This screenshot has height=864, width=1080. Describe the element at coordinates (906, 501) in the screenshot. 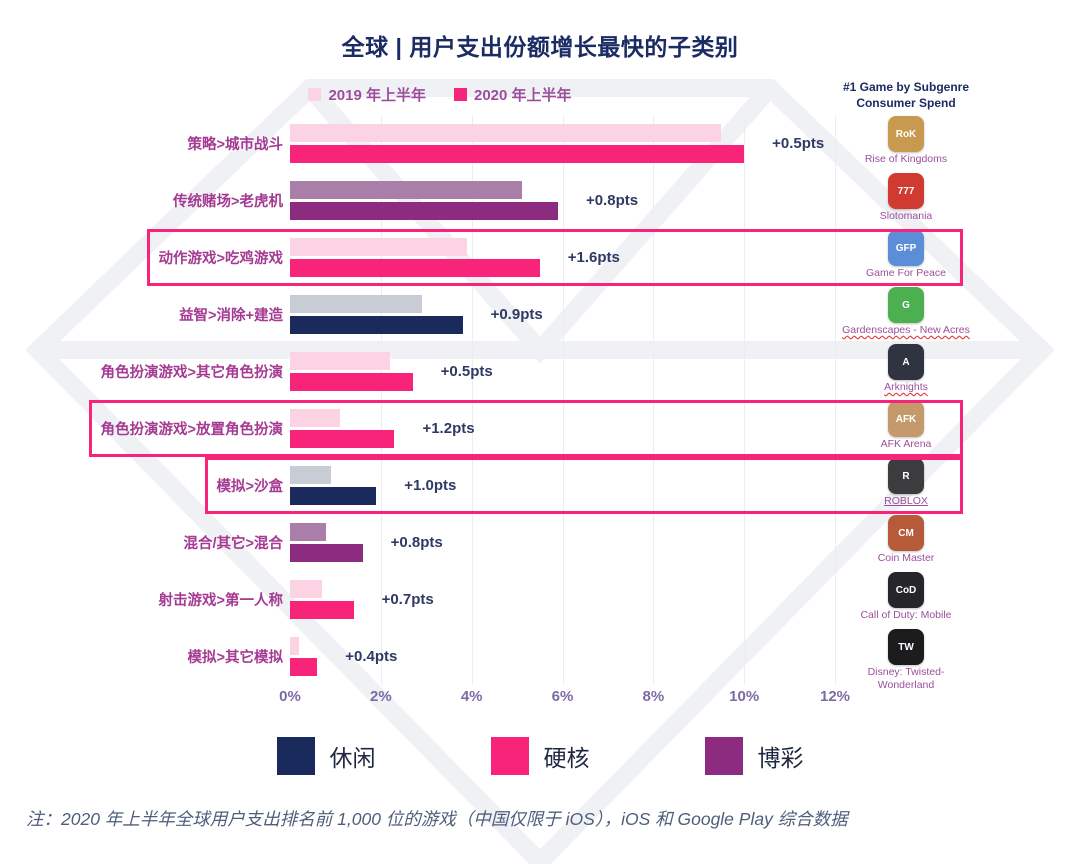

I see `game-name: ROBLOX` at that location.